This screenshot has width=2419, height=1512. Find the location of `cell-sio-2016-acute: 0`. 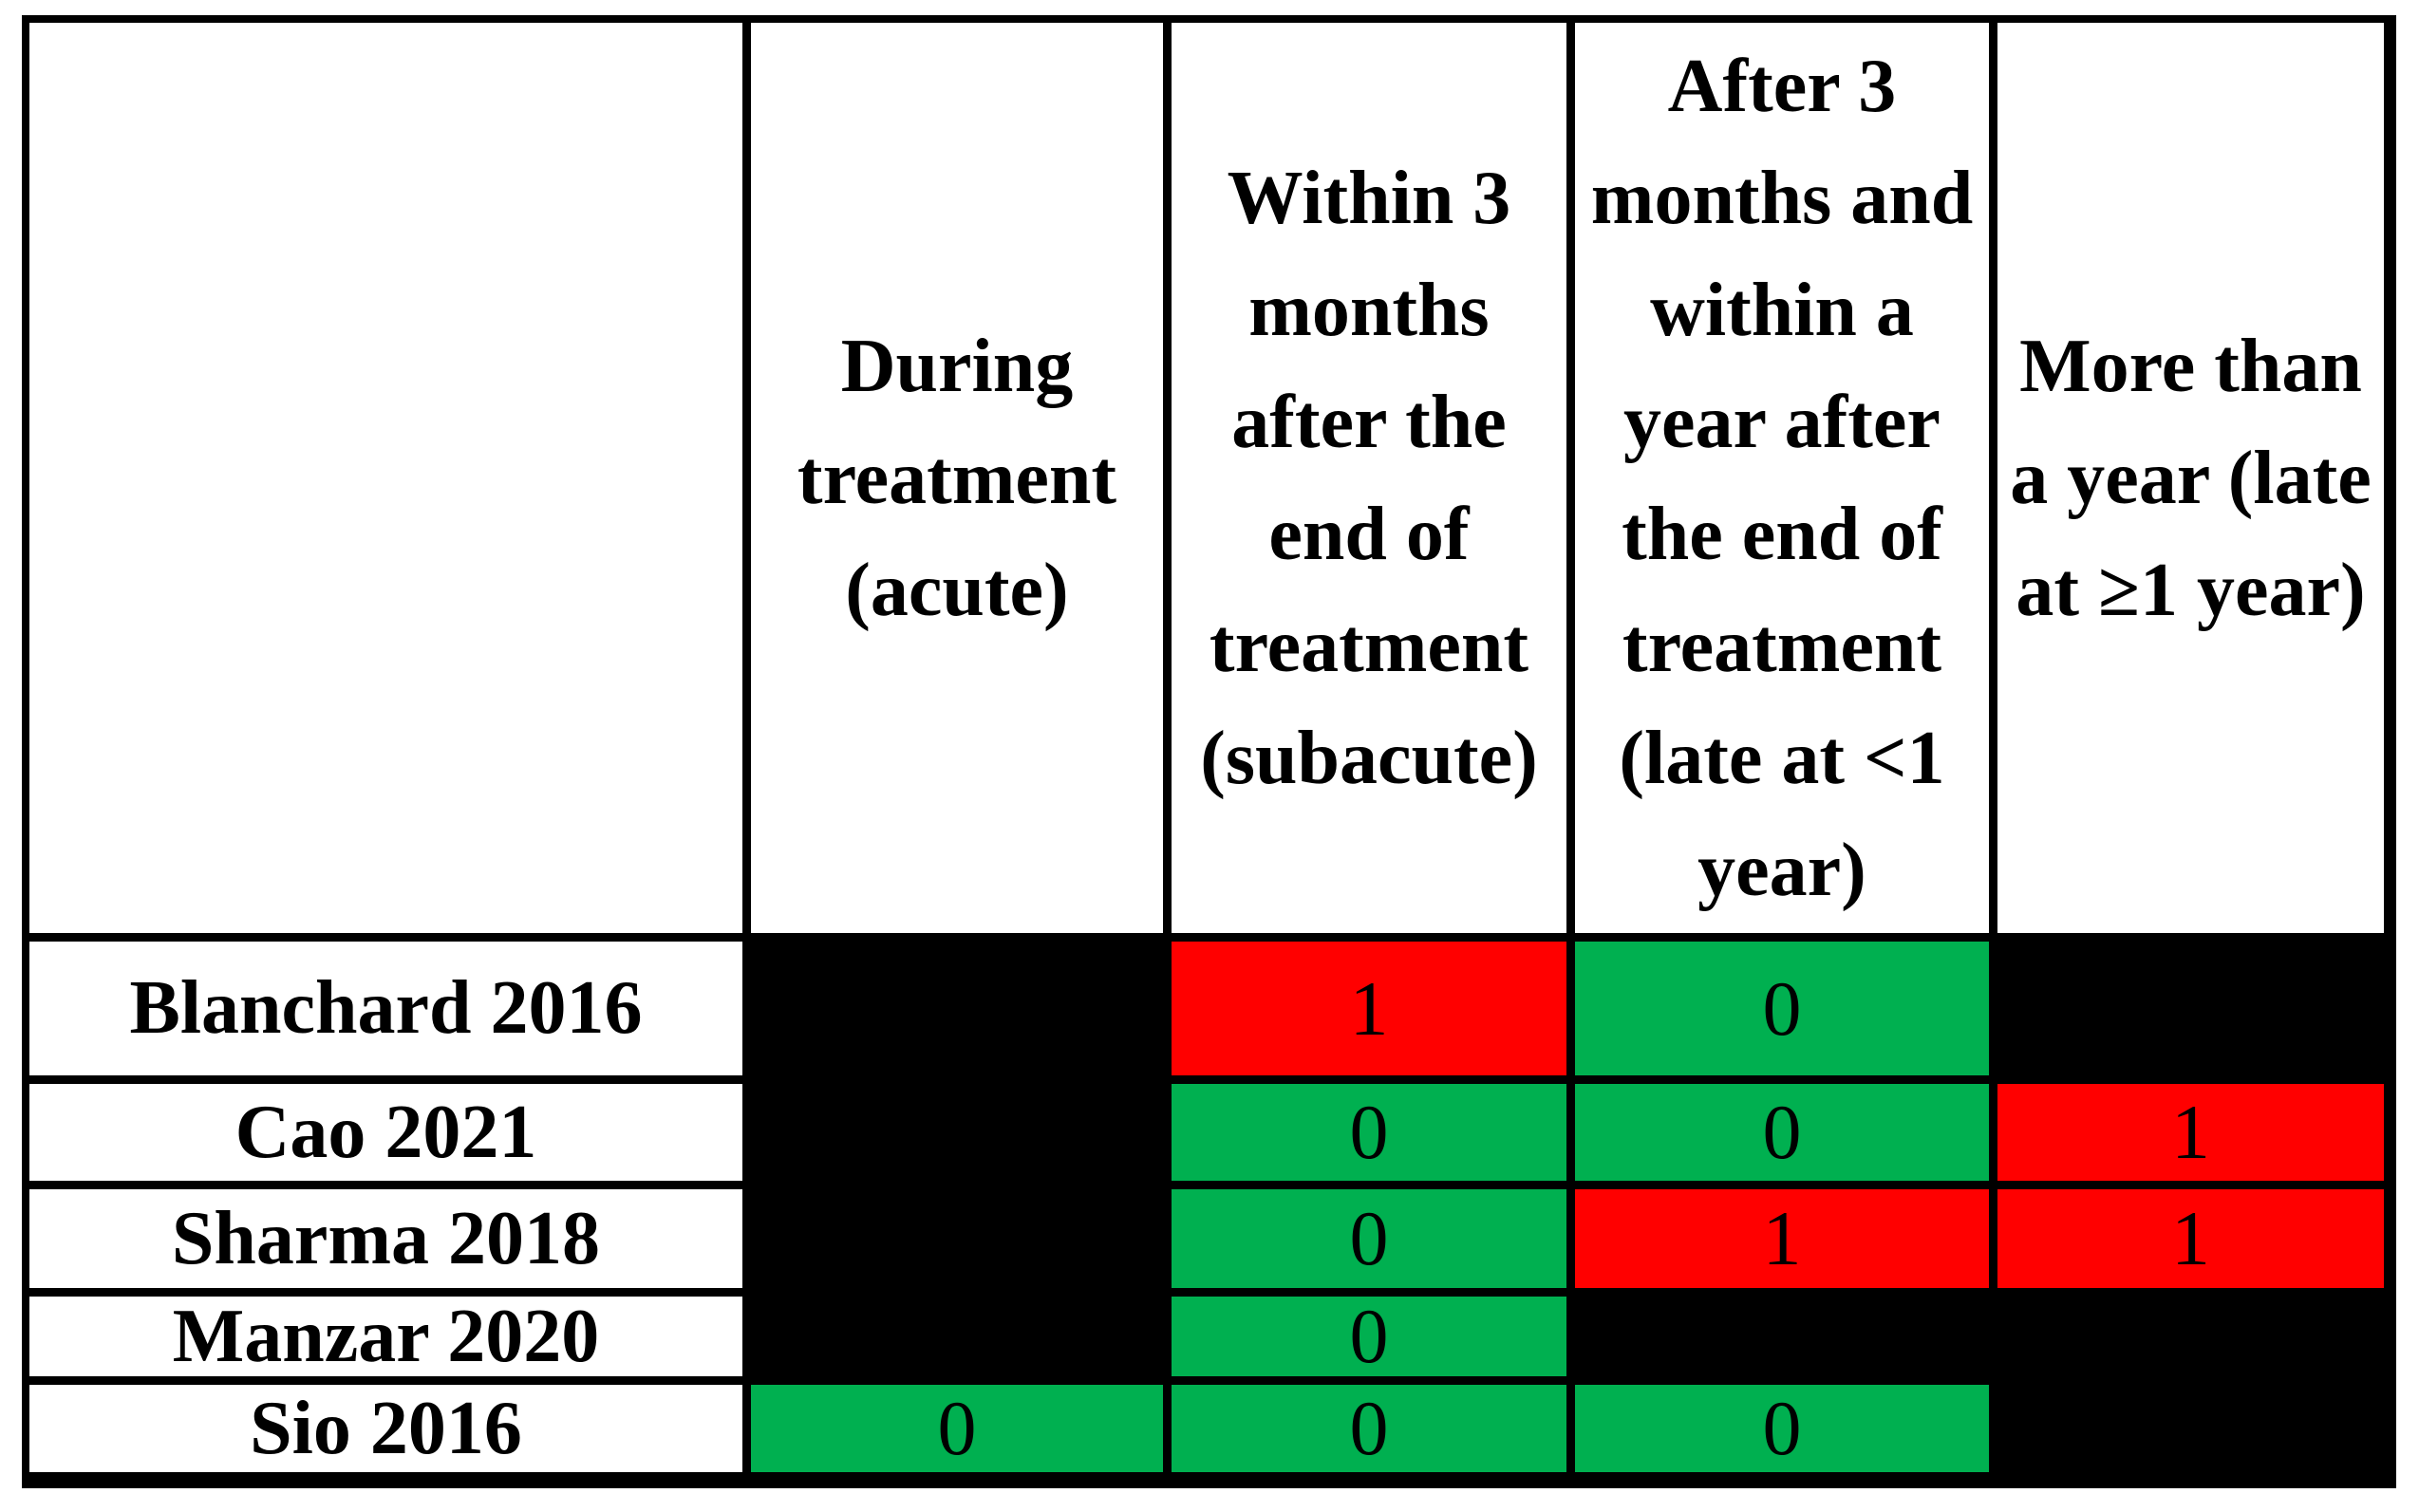

cell-sio-2016-acute: 0 is located at coordinates (957, 1428).